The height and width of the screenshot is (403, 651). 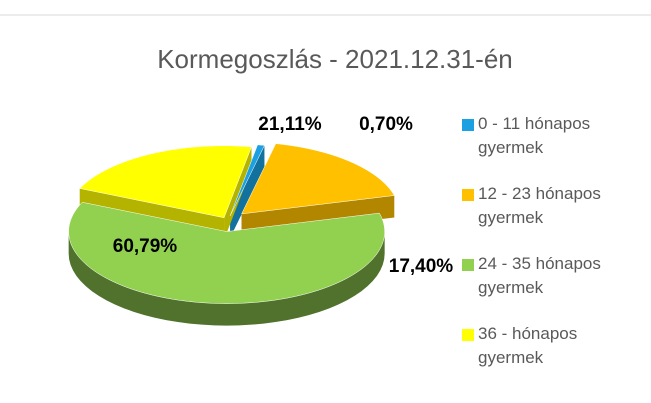 I want to click on legend-item: 24 - 35 hónapos gyermek, so click(x=552, y=287).